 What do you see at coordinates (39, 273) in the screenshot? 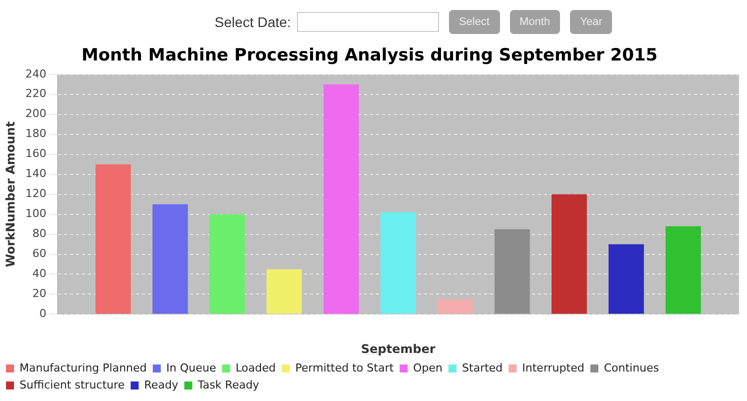
I see `y-tick-label: 40` at bounding box center [39, 273].